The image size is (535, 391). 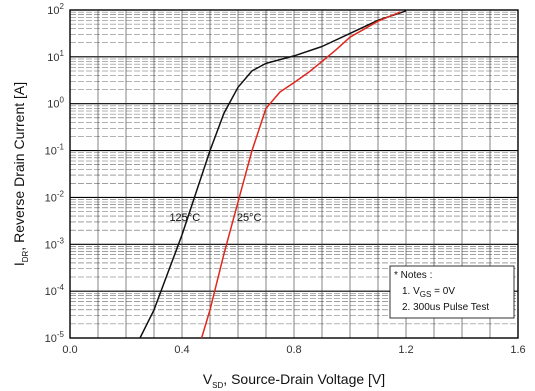 What do you see at coordinates (55, 173) in the screenshot?
I see `y-tick-labels: 10² 10¹ 10⁰ 10⁻¹ 10⁻² 10⁻³ 10⁻⁴ 10⁻⁵` at bounding box center [55, 173].